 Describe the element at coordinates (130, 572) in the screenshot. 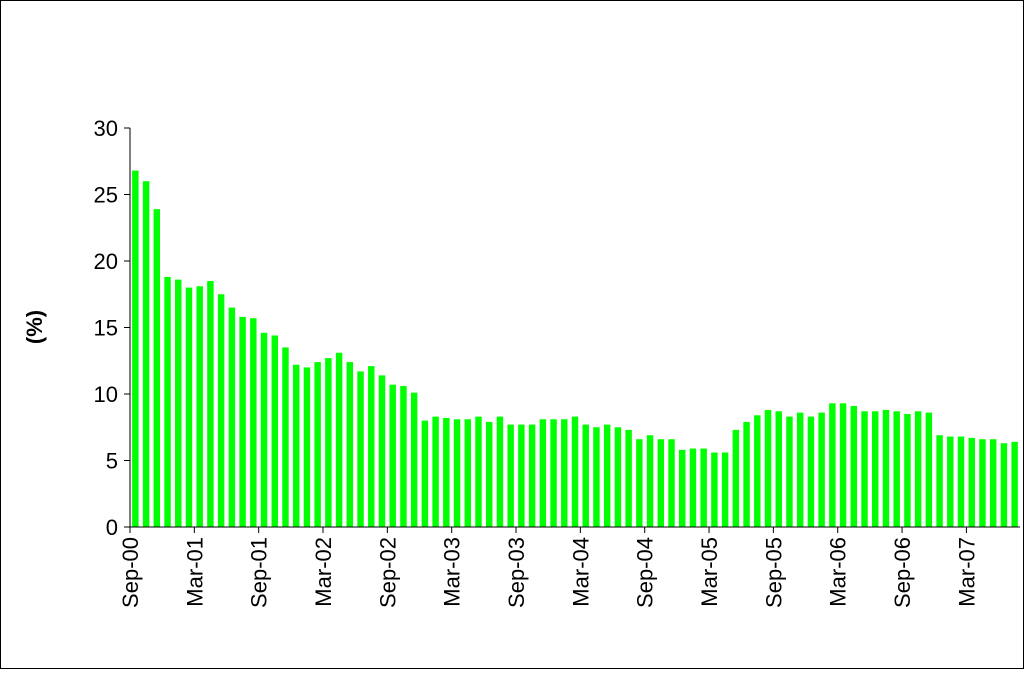

I see `x-tick-label: Sep-00` at that location.